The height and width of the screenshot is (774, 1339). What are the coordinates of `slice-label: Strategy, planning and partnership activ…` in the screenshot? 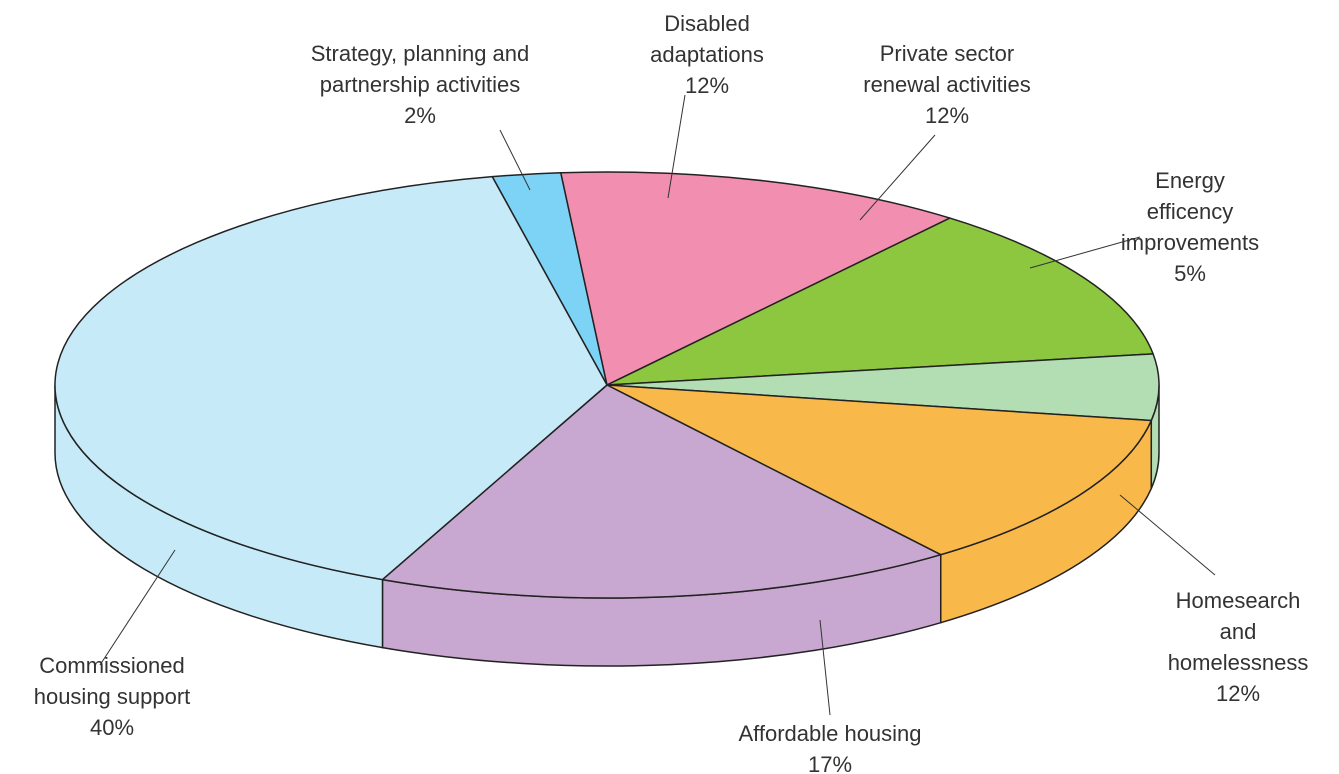 It's located at (420, 84).